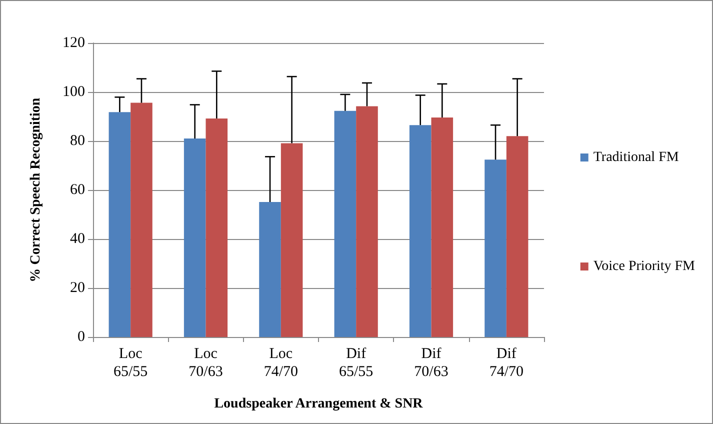 Image resolution: width=713 pixels, height=424 pixels. Describe the element at coordinates (73, 92) in the screenshot. I see `y-tick-label: 100` at that location.